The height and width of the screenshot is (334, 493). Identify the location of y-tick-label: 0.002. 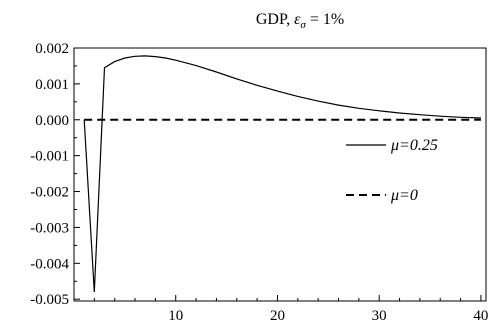
(52, 49).